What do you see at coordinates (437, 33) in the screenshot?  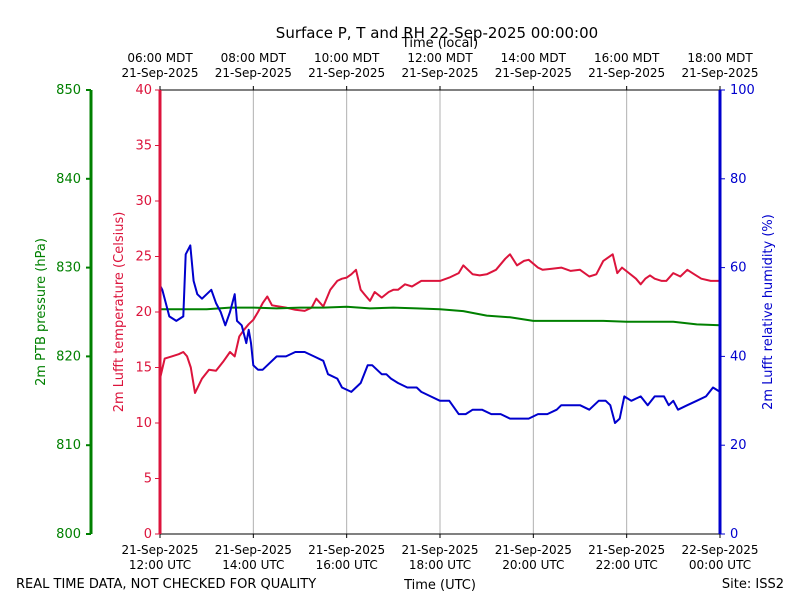 I see `chart-title: Surface P, T and RH 22-Sep-2025 00:00:00` at bounding box center [437, 33].